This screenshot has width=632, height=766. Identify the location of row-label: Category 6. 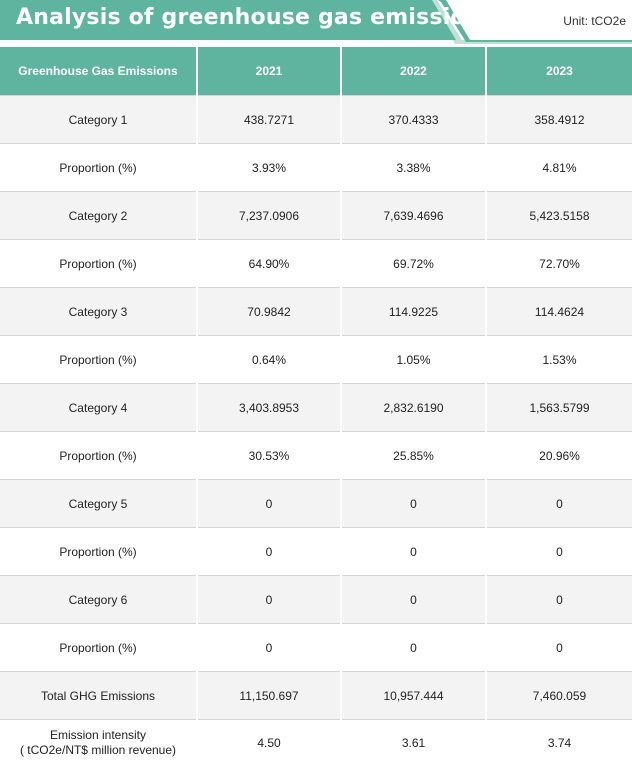
(98, 600).